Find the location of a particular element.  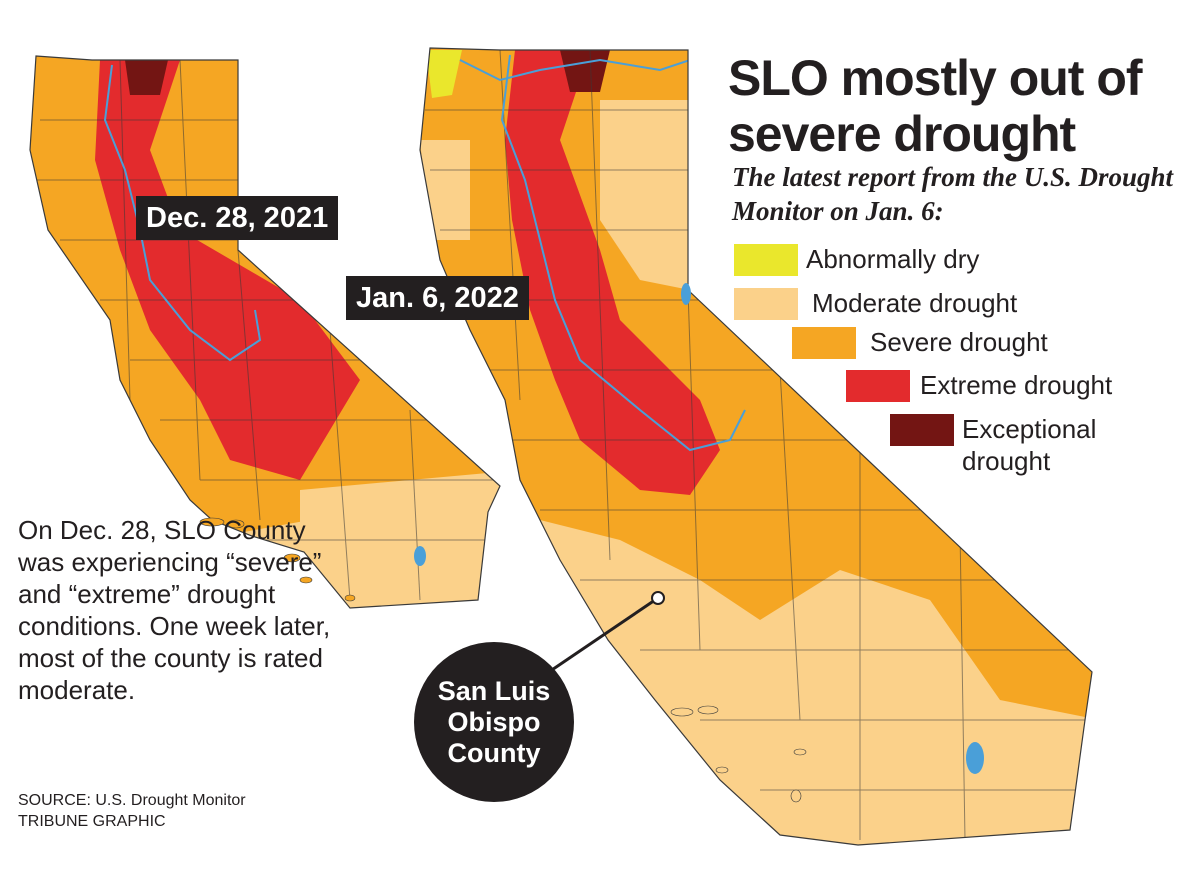

map2-moderate-nw-coast is located at coordinates (445, 190).